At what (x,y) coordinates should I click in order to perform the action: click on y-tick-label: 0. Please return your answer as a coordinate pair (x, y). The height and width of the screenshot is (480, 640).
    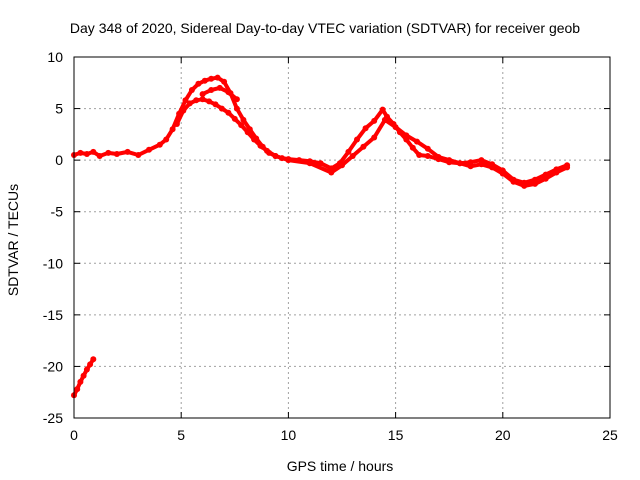
    Looking at the image, I should click on (59, 160).